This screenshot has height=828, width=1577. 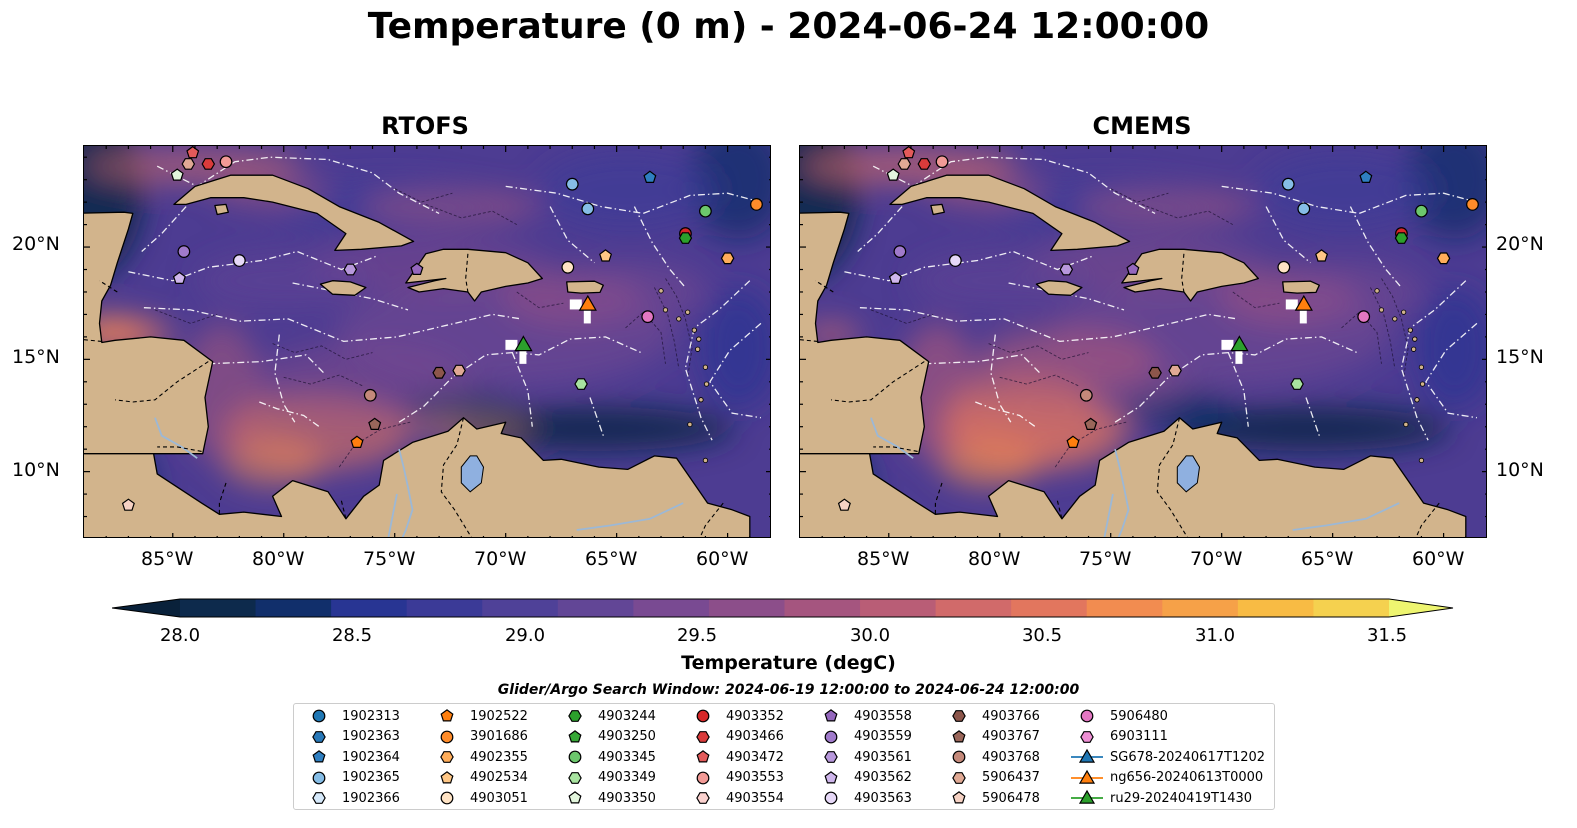 What do you see at coordinates (499, 778) in the screenshot?
I see `legend-label: 4902534` at bounding box center [499, 778].